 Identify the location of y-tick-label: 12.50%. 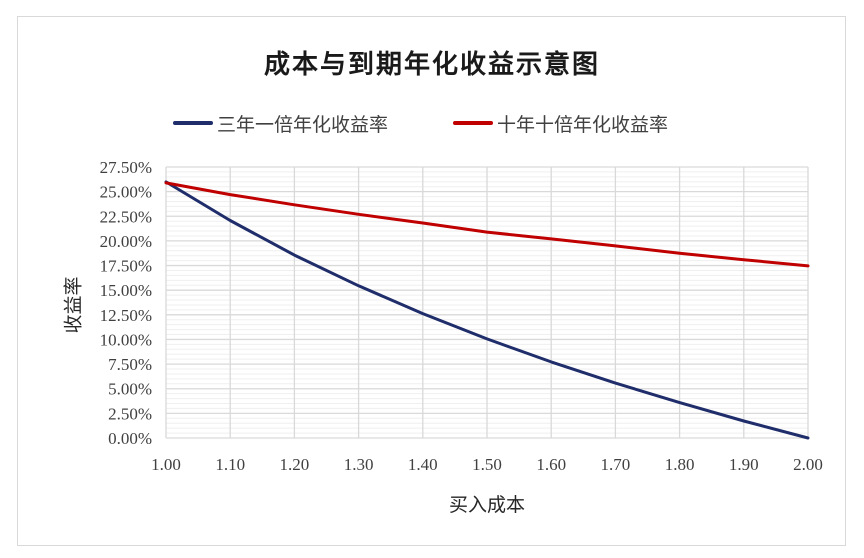
(126, 315).